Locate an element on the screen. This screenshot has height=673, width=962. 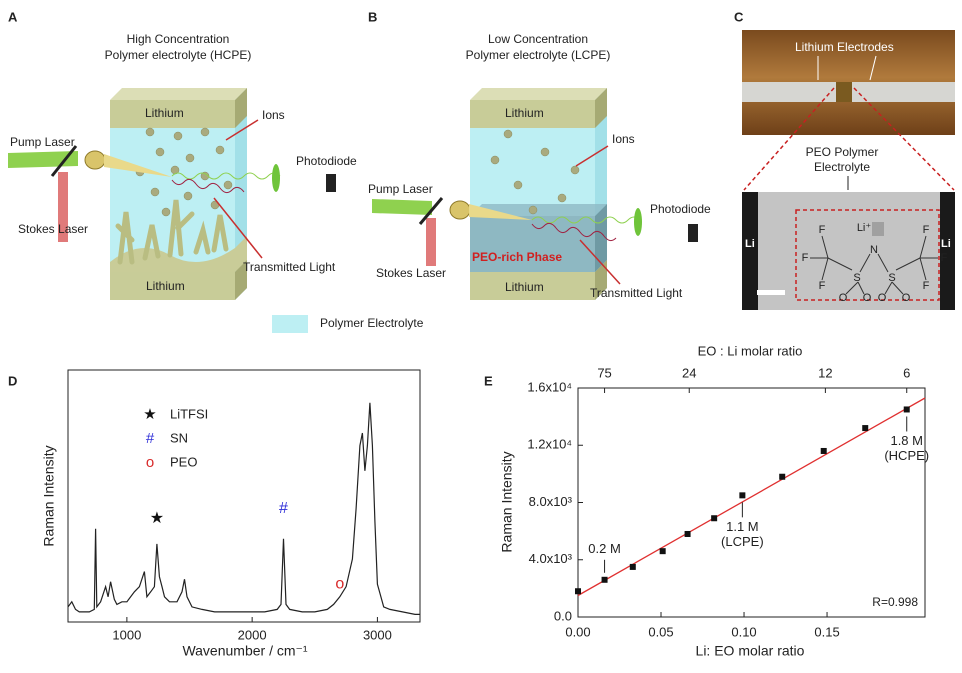
label: PEO Polymer is located at coordinates (842, 152).